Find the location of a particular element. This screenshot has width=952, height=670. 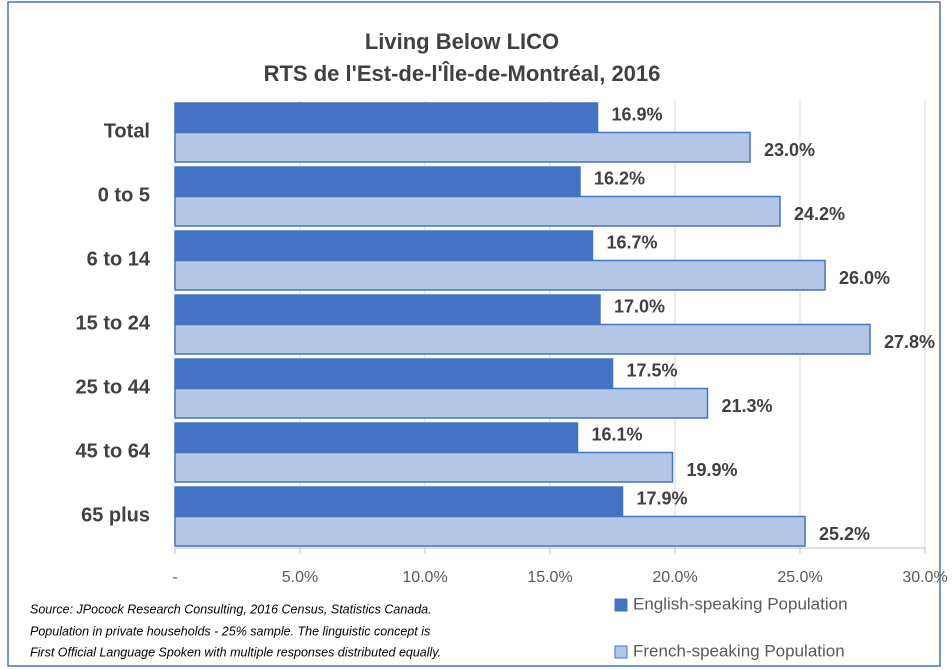

value-label: 23.0% is located at coordinates (789, 150).